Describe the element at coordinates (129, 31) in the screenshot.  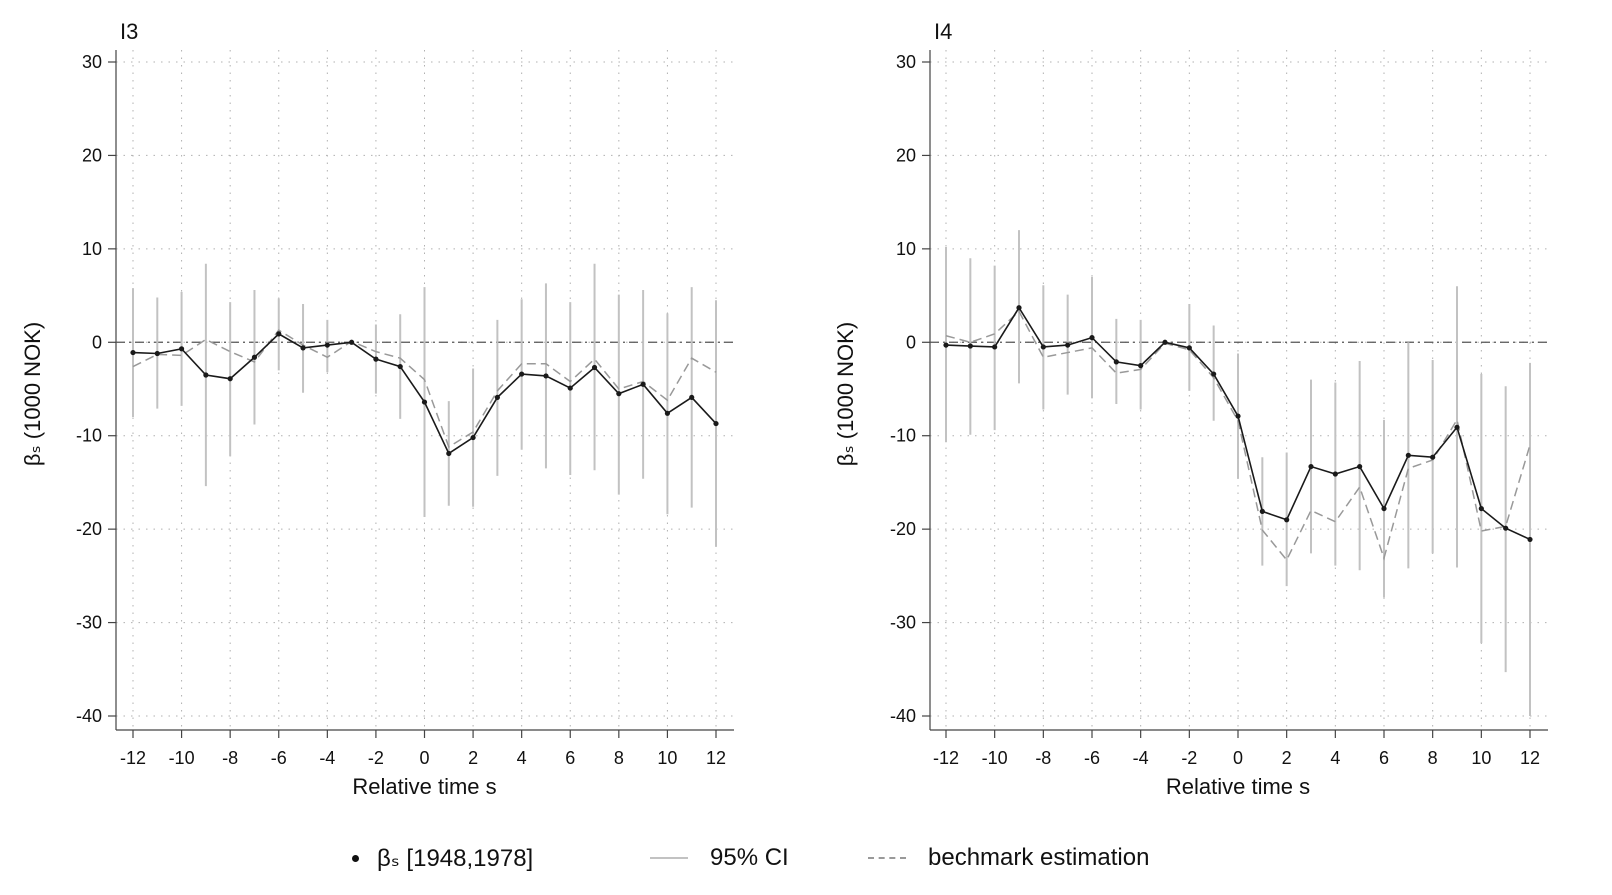
I see `panel-title: I3` at that location.